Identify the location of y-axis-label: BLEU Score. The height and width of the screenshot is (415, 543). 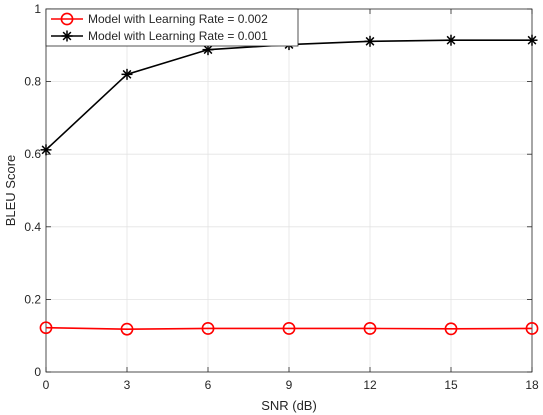
(10, 191).